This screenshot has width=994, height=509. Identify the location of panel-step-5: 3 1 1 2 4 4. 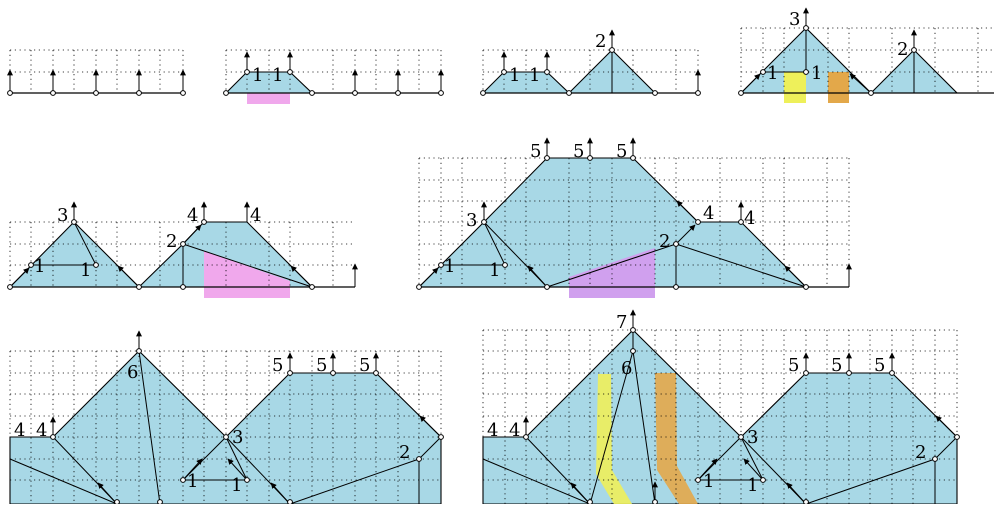
(182, 249).